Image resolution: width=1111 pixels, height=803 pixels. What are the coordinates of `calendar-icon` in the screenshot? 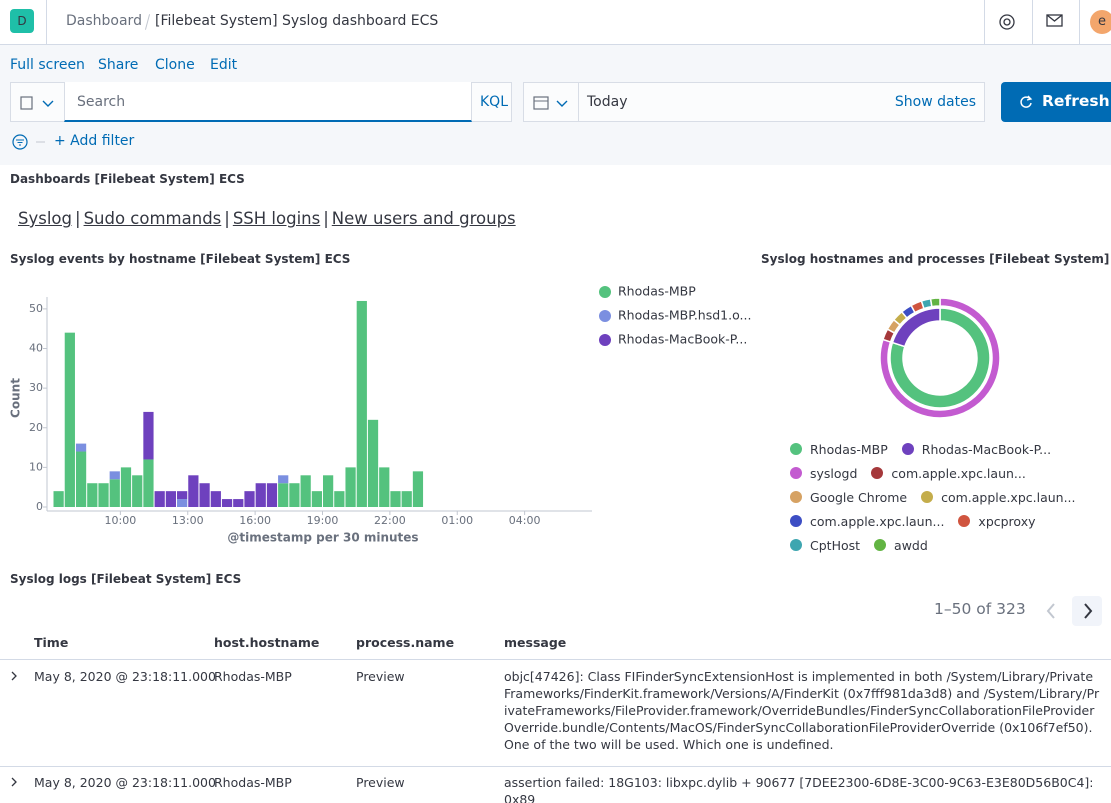 It's located at (551, 103).